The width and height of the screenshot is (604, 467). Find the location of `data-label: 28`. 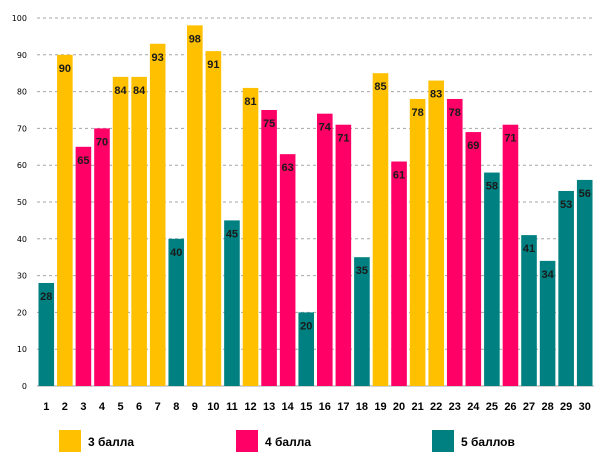

data-label: 28 is located at coordinates (46, 297).